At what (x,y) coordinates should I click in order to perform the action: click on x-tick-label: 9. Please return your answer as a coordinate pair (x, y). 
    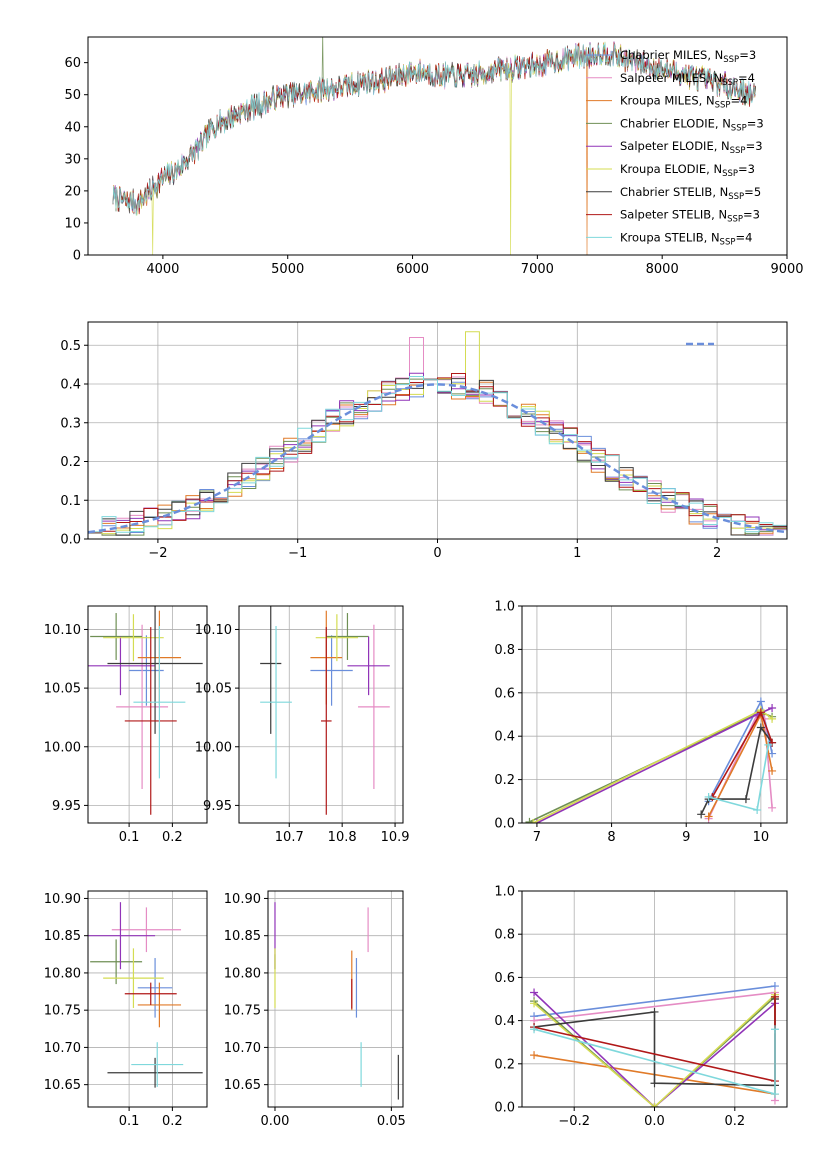
    Looking at the image, I should click on (686, 837).